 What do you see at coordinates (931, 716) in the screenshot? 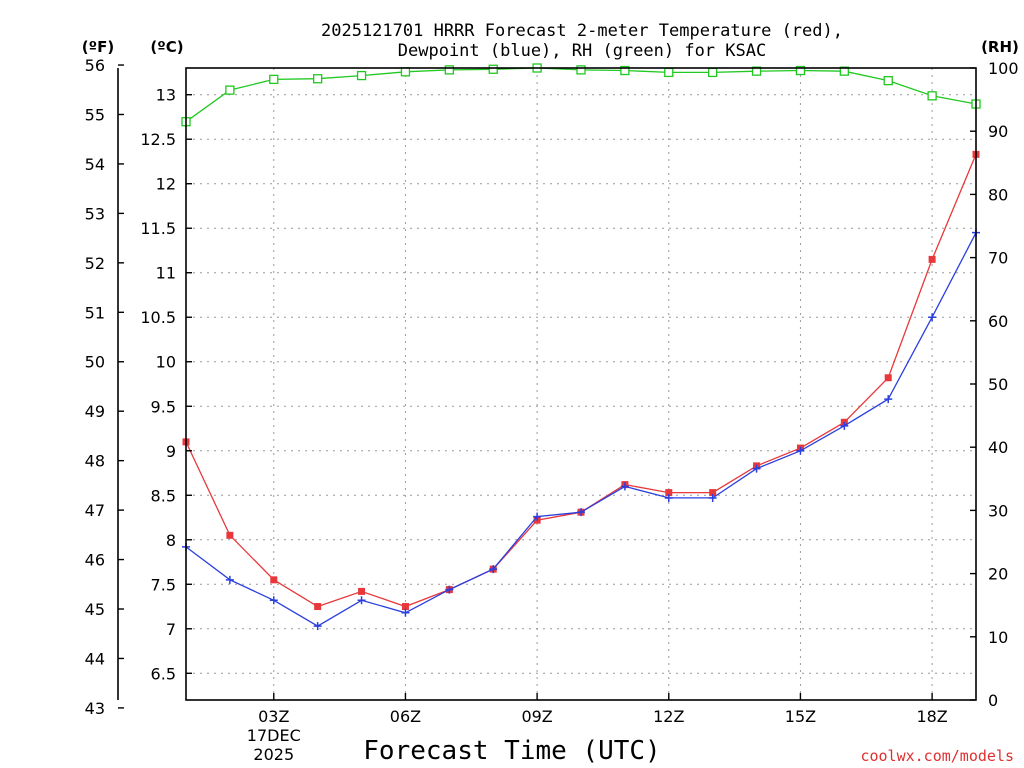
I see `x-tick-label: 18Z` at bounding box center [931, 716].